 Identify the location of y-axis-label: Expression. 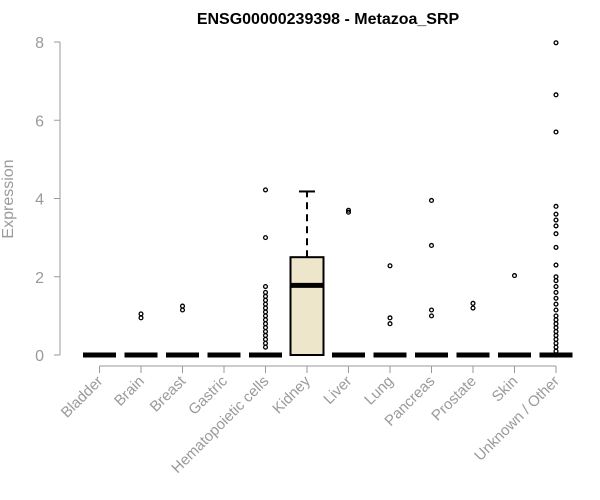
(8, 198).